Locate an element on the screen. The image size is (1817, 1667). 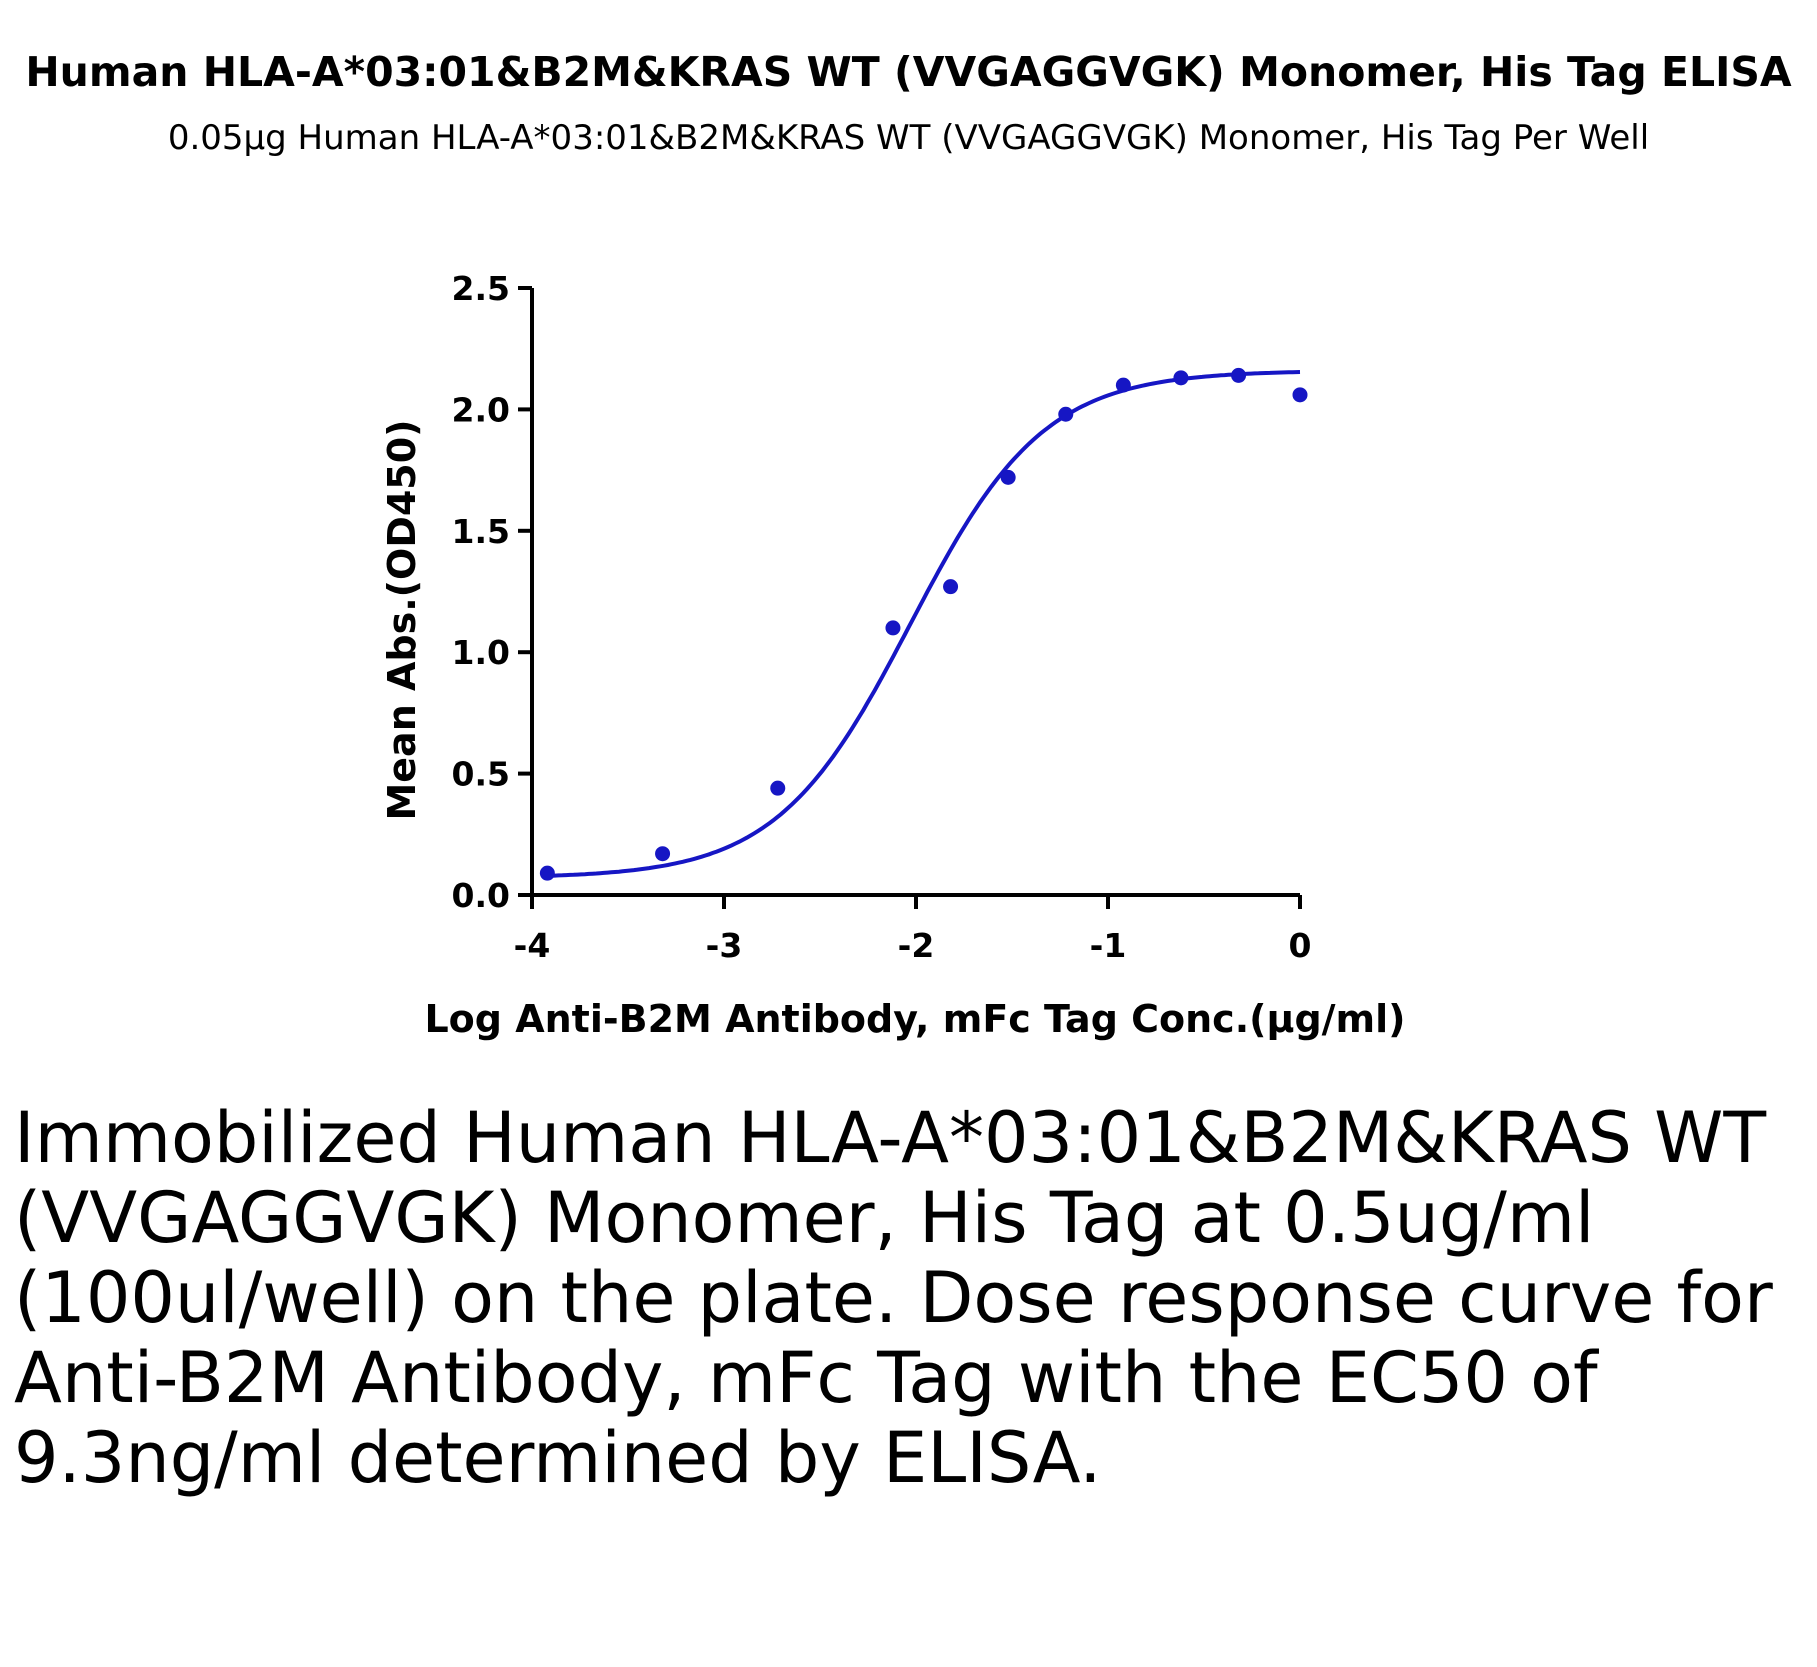
y-tick-label: 2.0 is located at coordinates (481, 409).